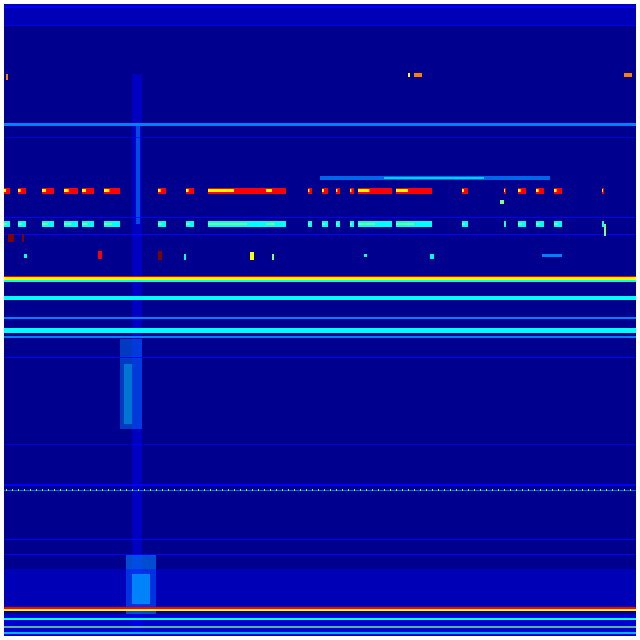 This screenshot has height=640, width=640. I want to click on bottom-noise-line, so click(320, 627).